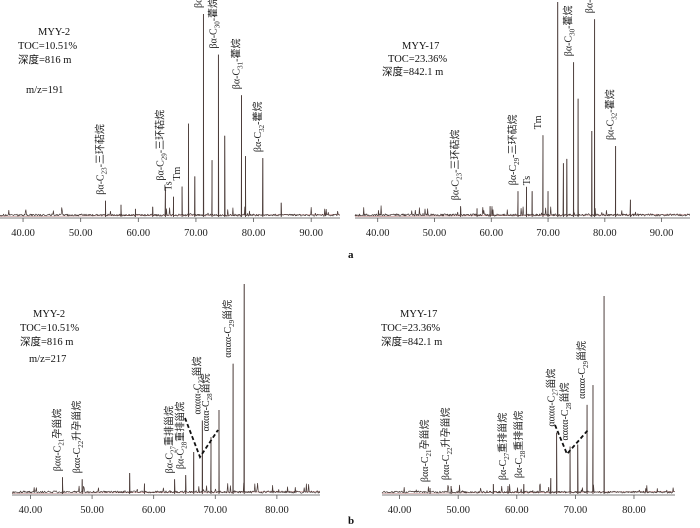 This screenshot has height=528, width=700. What do you see at coordinates (166, 492) in the screenshot?
I see `baseline-drift` at bounding box center [166, 492].